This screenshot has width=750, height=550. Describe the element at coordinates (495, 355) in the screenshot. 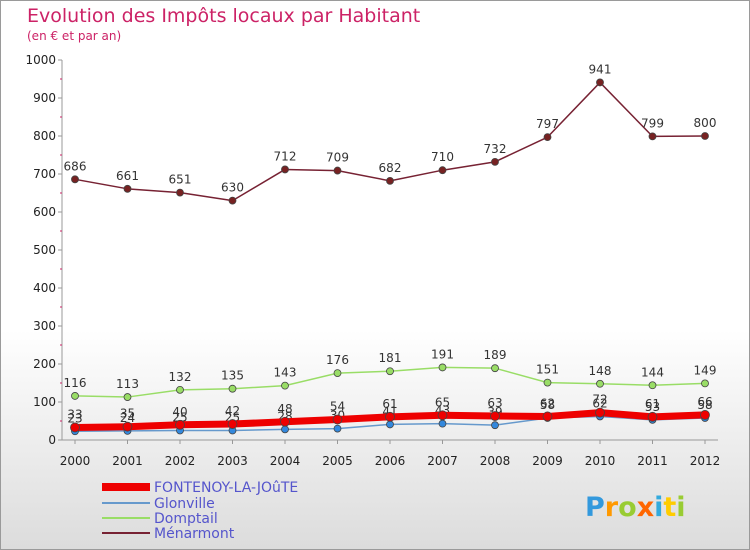

I see `data-label: 189` at that location.